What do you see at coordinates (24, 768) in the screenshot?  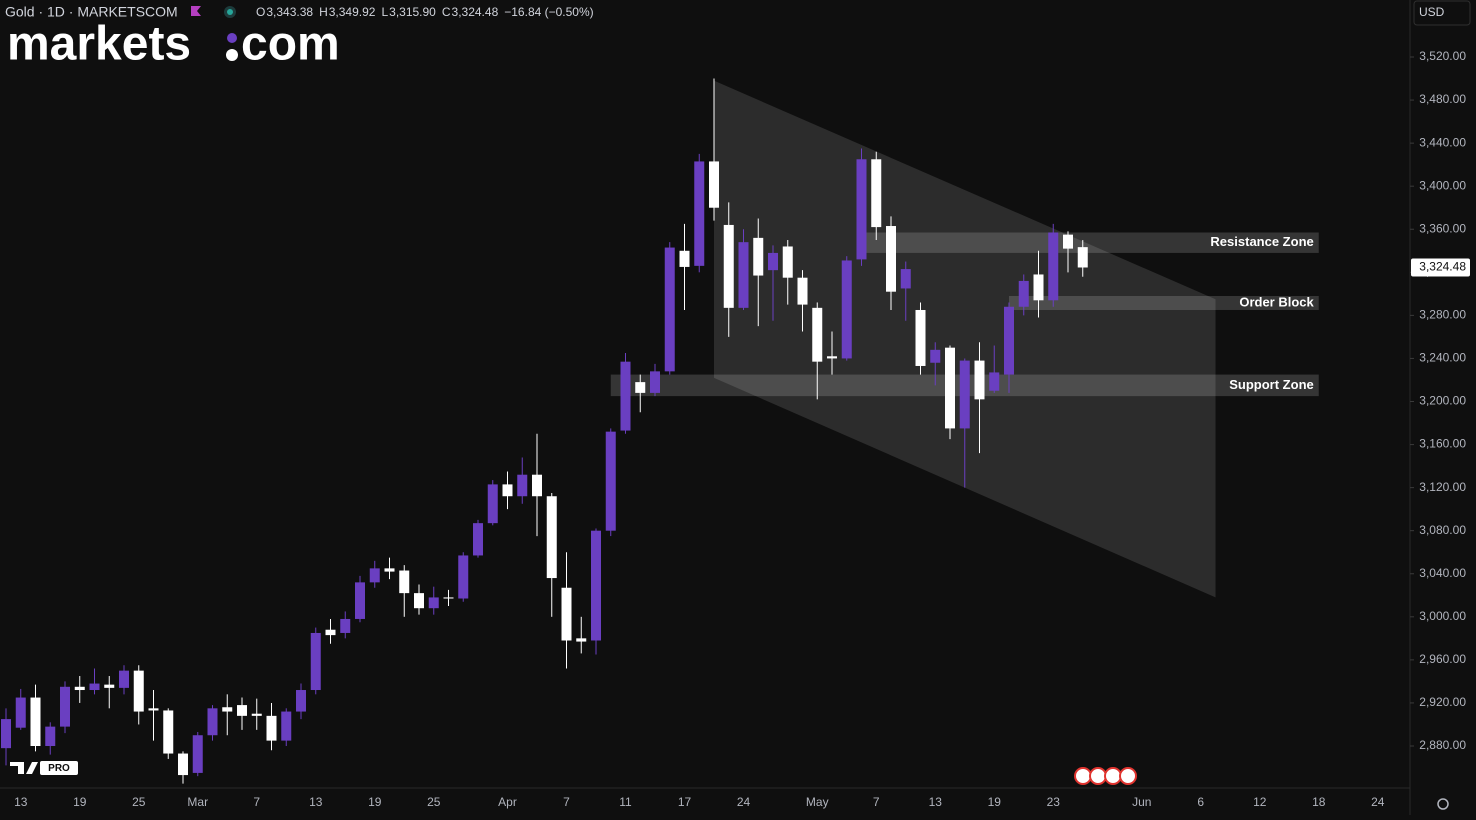 I see `tv-logo` at bounding box center [24, 768].